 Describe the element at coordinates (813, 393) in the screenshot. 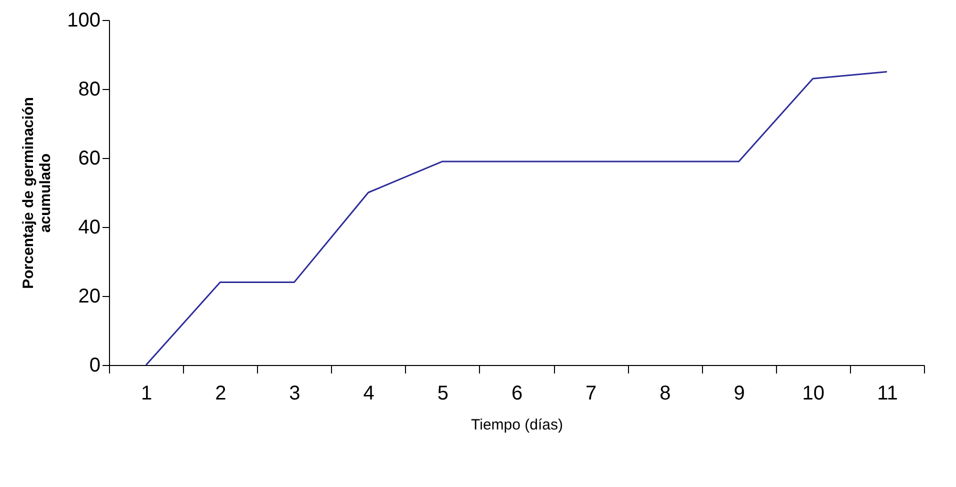

I see `x-tick-label: 10` at that location.